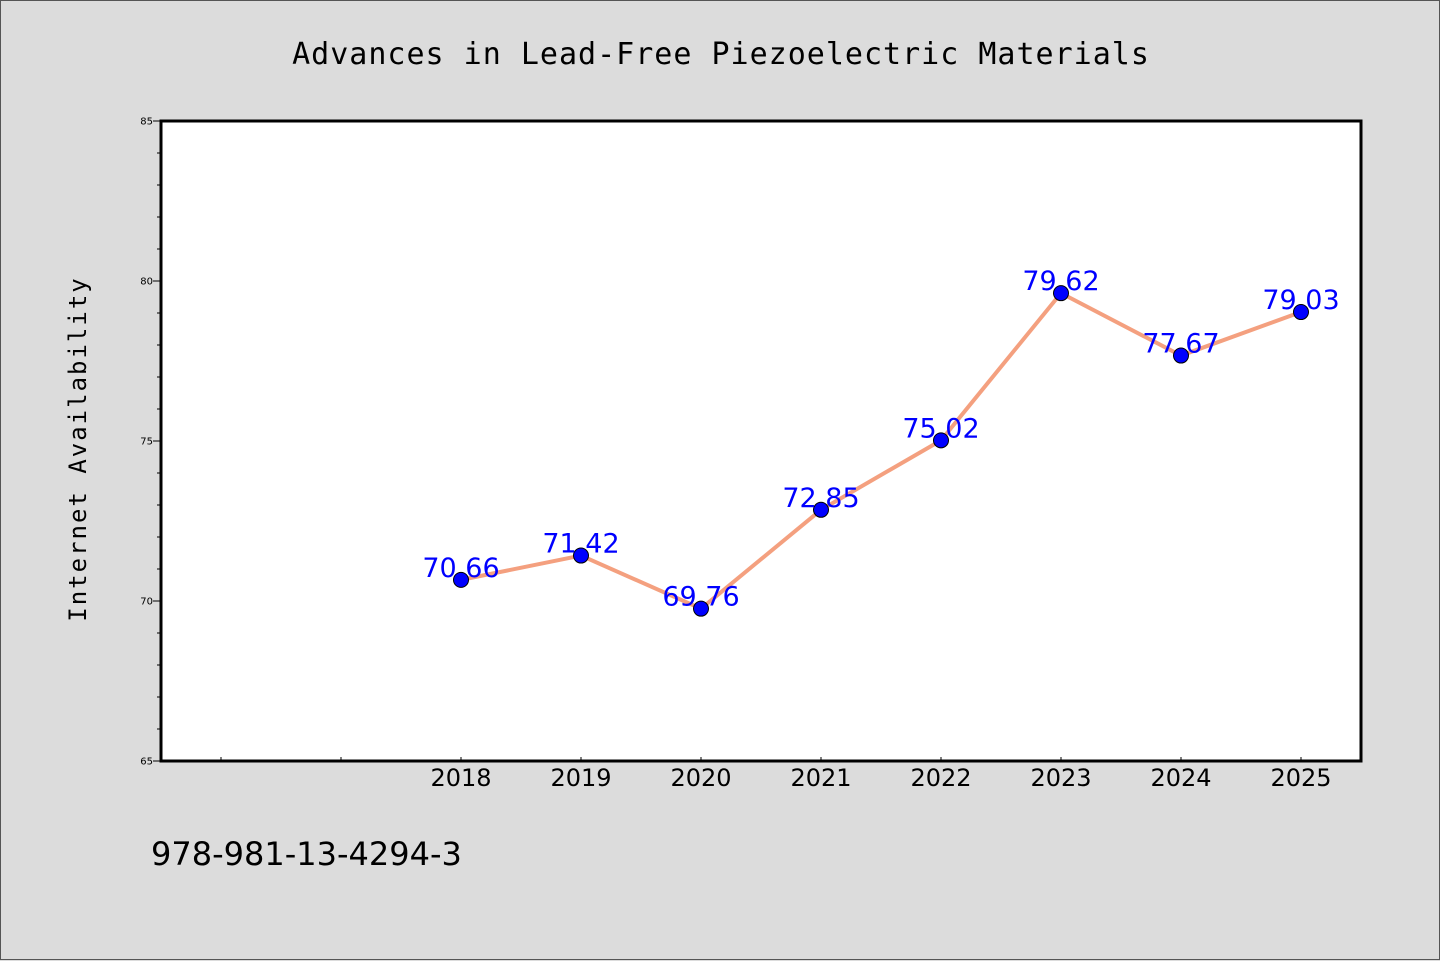 The width and height of the screenshot is (1440, 961). Describe the element at coordinates (940, 428) in the screenshot. I see `data-label: 75.02` at that location.